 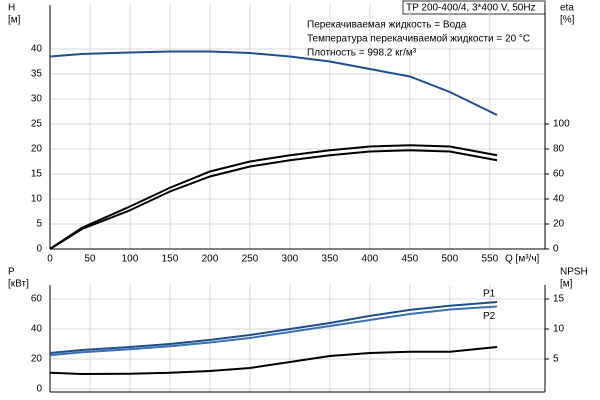 What do you see at coordinates (556, 249) in the screenshot?
I see `y2-tick-label: 0` at bounding box center [556, 249].